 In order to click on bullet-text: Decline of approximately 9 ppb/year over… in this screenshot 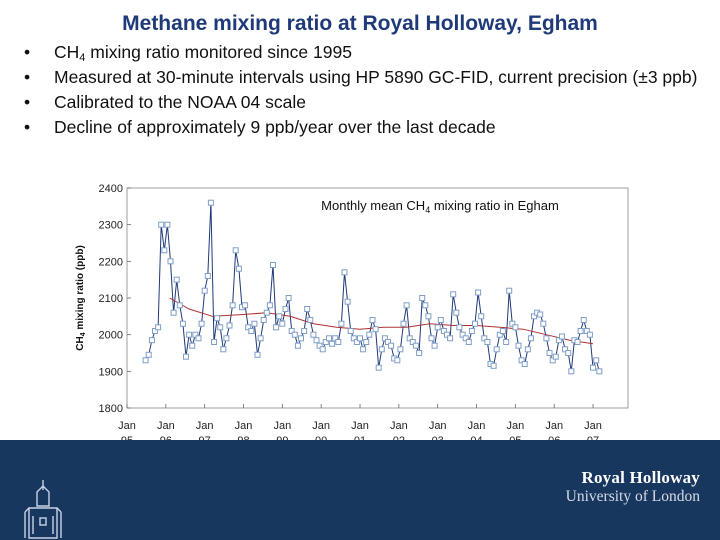, I will do `click(275, 127)`.